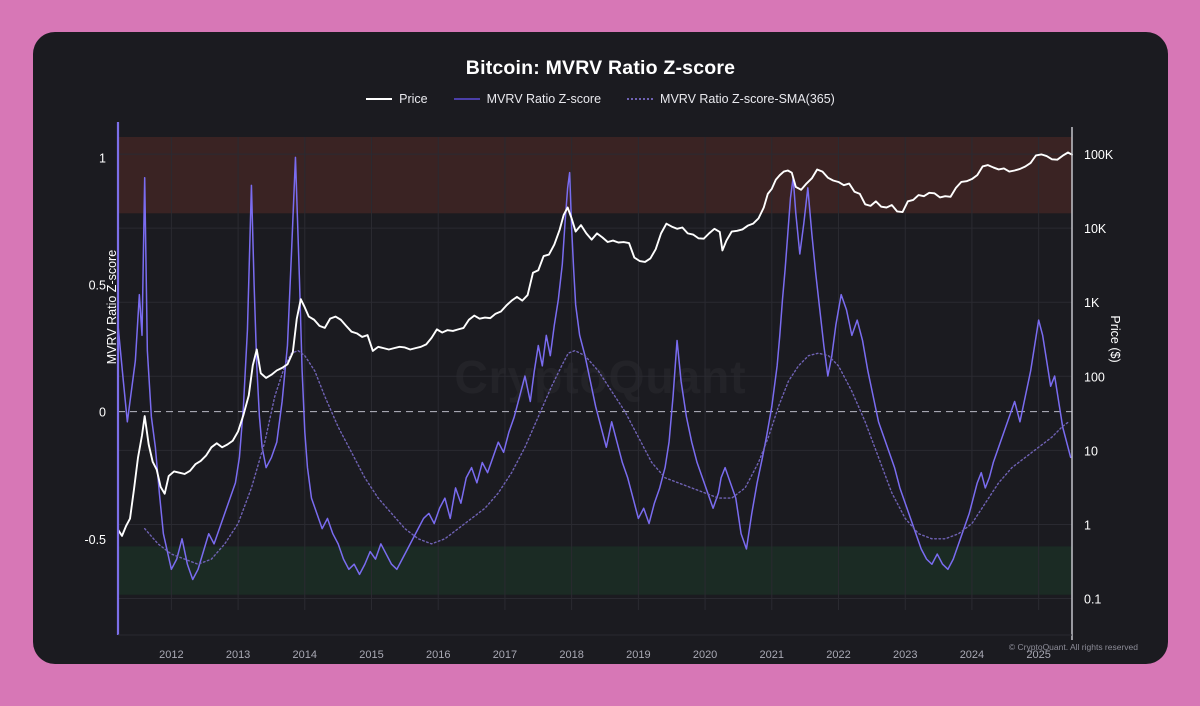 The image size is (1200, 706). What do you see at coordinates (95, 540) in the screenshot?
I see `y-tick-left: -0.5` at bounding box center [95, 540].